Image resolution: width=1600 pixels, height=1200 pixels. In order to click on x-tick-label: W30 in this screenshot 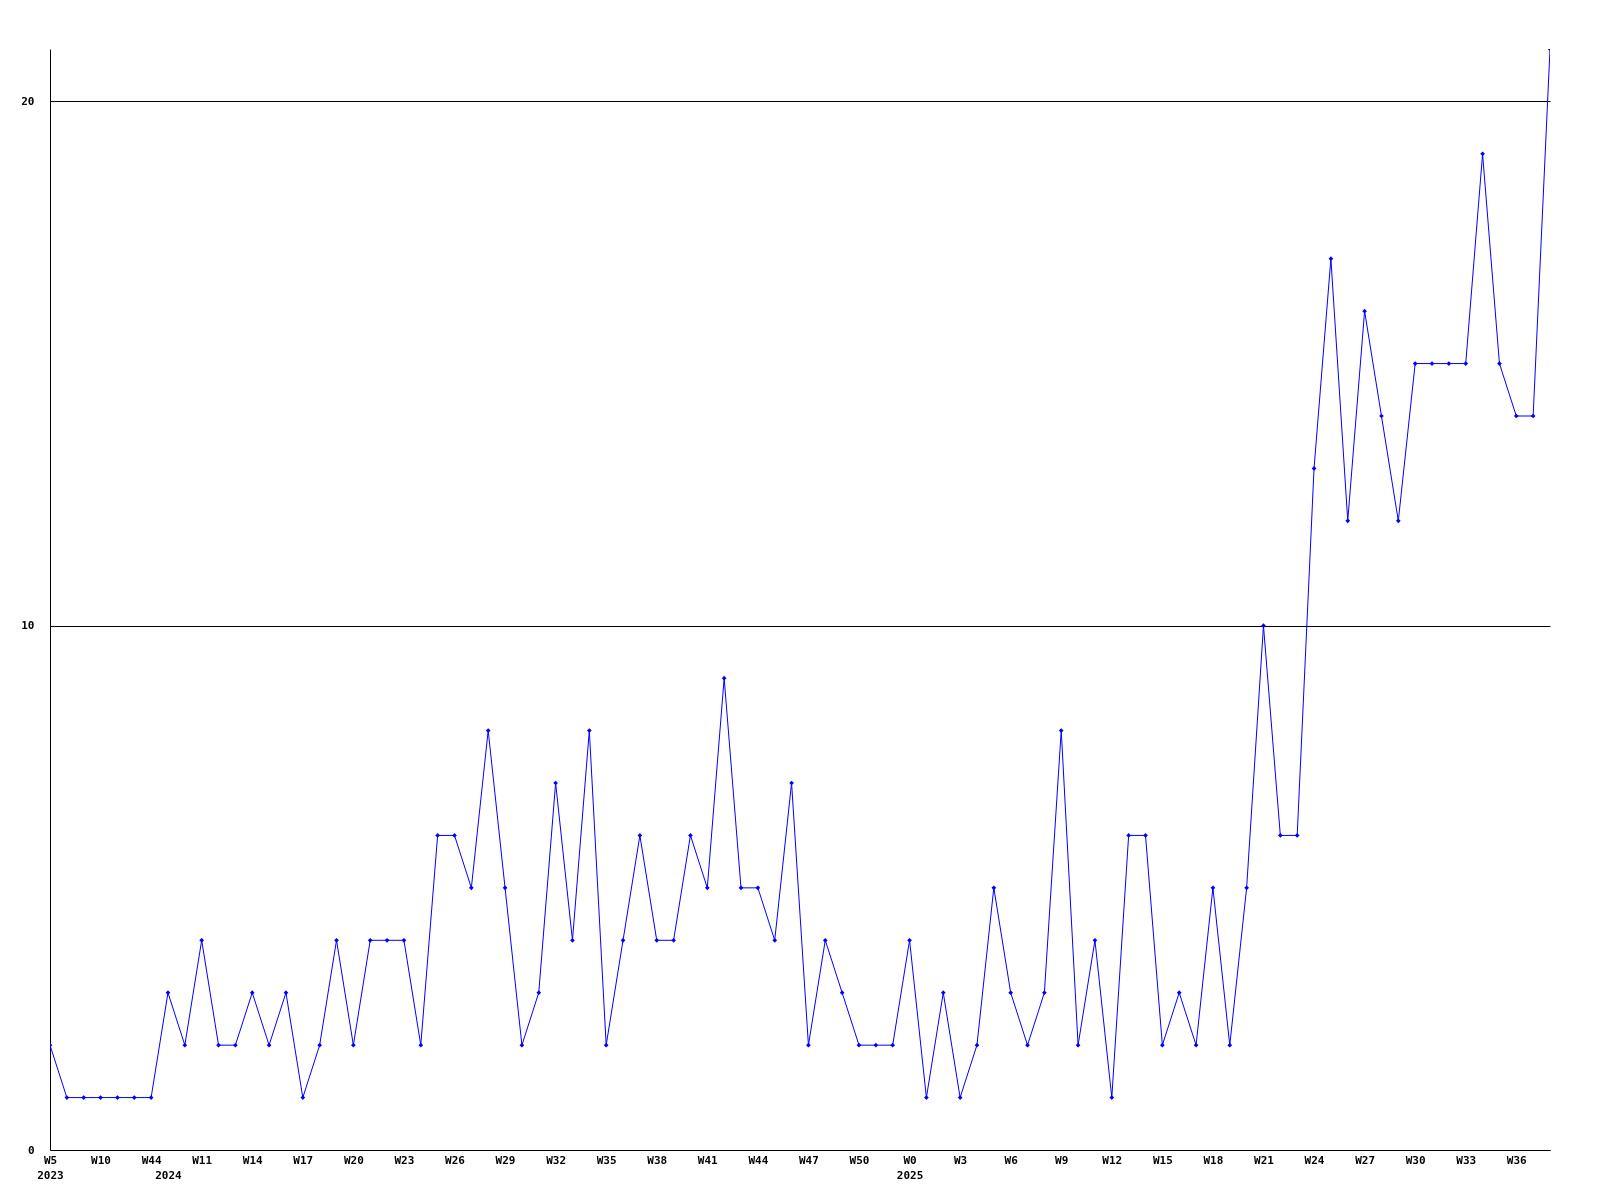, I will do `click(1415, 1160)`.